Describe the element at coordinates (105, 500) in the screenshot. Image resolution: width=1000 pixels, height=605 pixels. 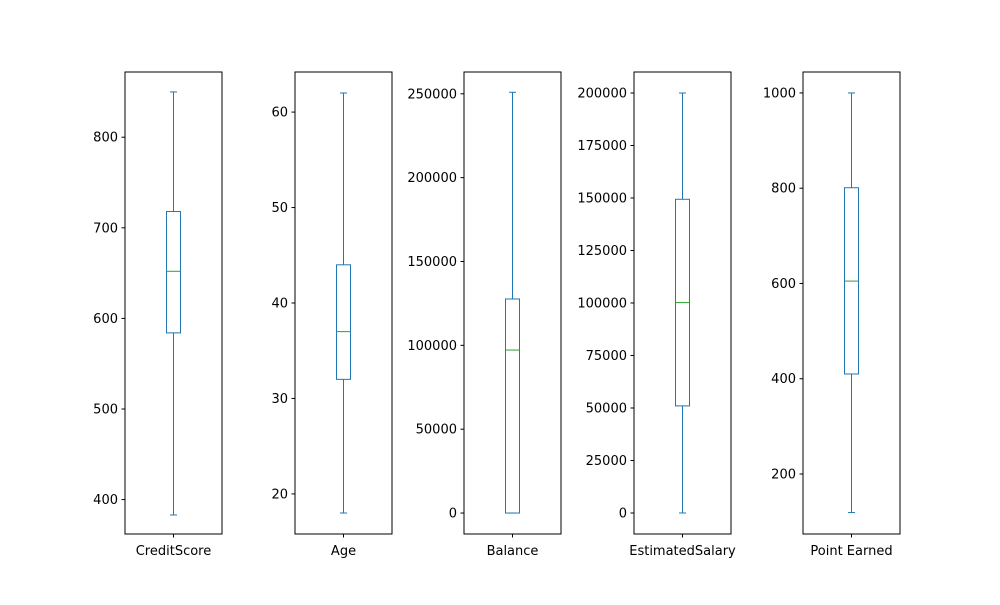
I see `y-tick-label-creditscore: 400` at that location.